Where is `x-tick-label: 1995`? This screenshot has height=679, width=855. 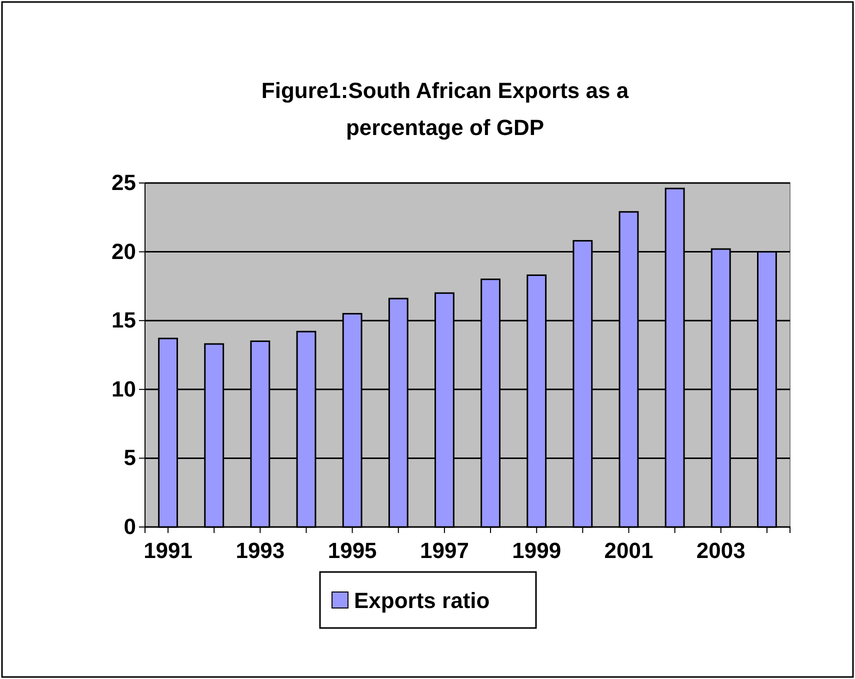
x-tick-label: 1995 is located at coordinates (352, 550).